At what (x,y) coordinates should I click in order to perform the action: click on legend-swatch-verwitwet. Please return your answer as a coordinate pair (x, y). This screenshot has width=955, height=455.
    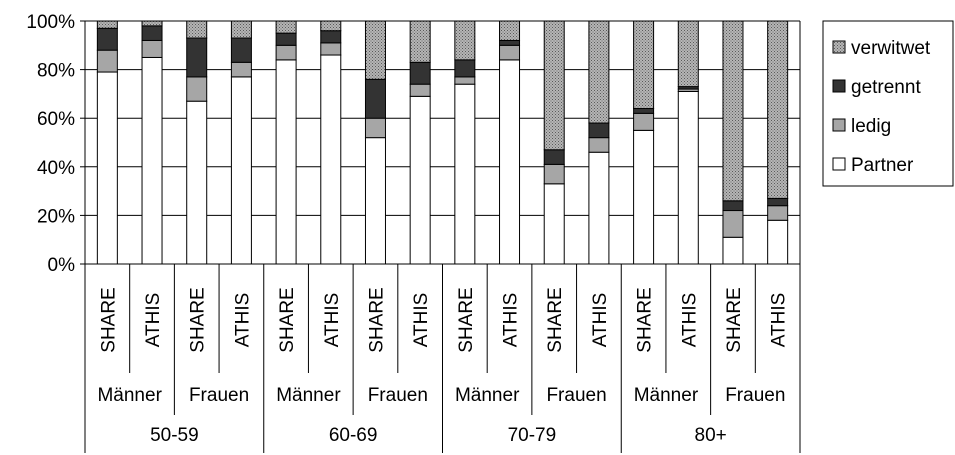
    Looking at the image, I should click on (839, 47).